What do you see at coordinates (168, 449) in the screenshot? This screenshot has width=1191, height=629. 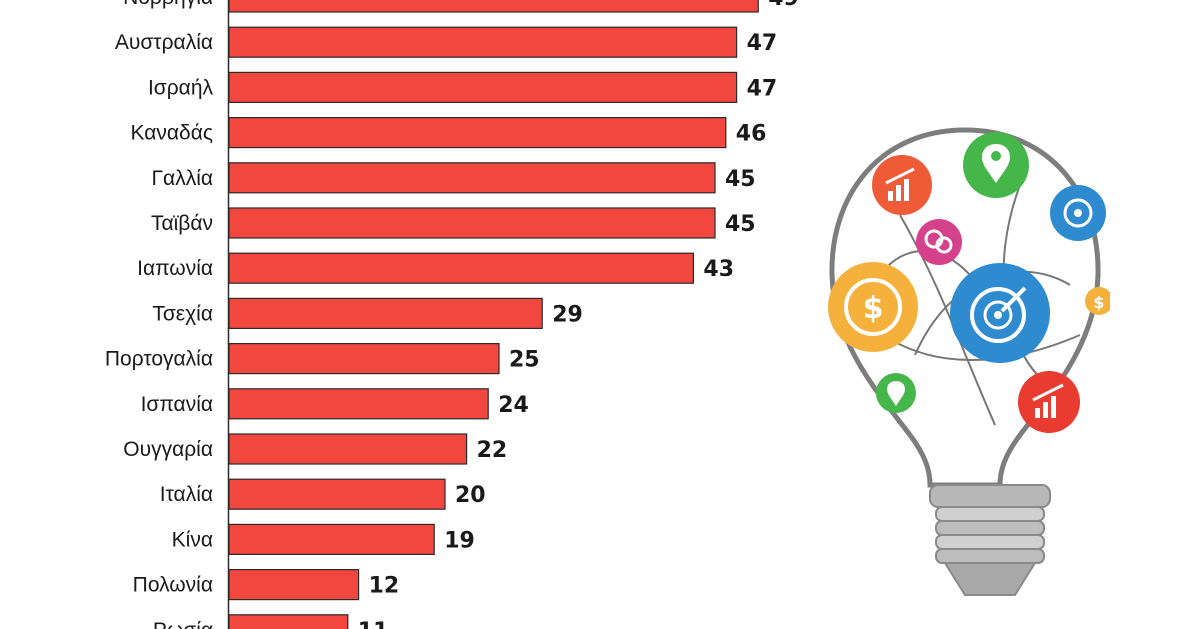 I see `category-label: Ουγγαρία` at bounding box center [168, 449].